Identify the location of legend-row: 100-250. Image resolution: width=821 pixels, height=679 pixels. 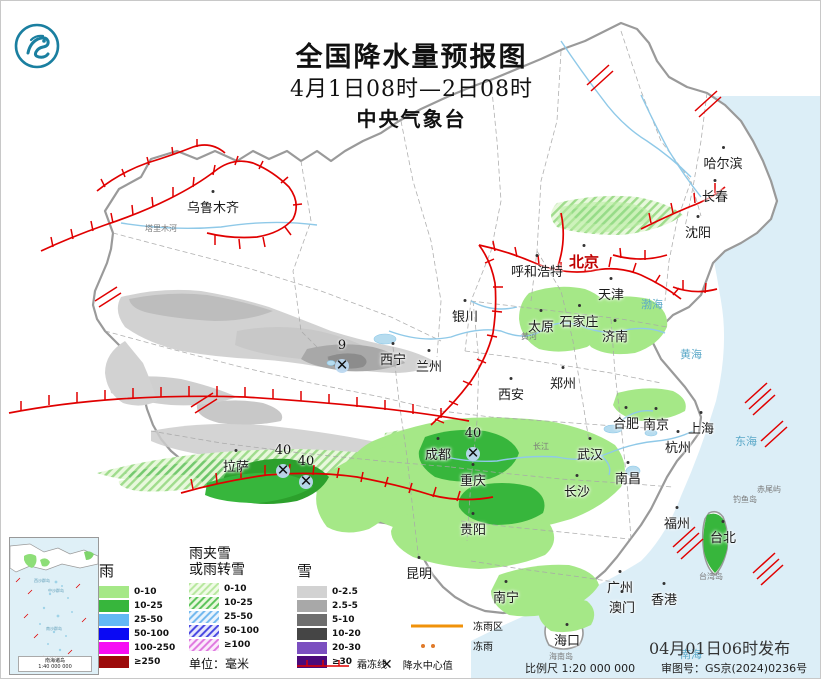
(137, 647).